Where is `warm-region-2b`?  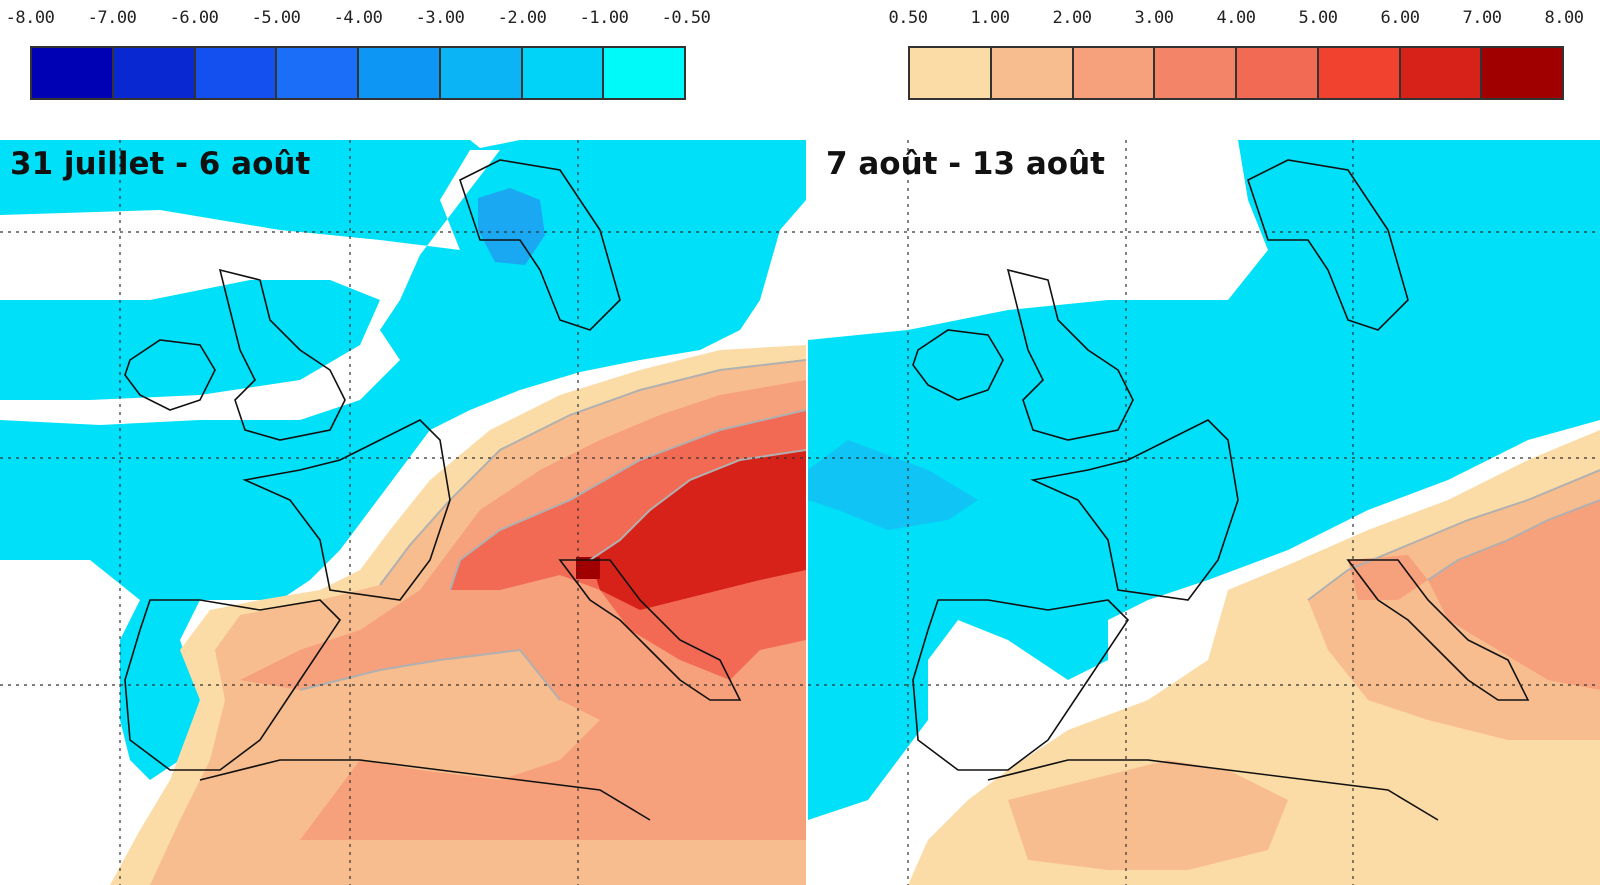 warm-region-2b is located at coordinates (1148, 815).